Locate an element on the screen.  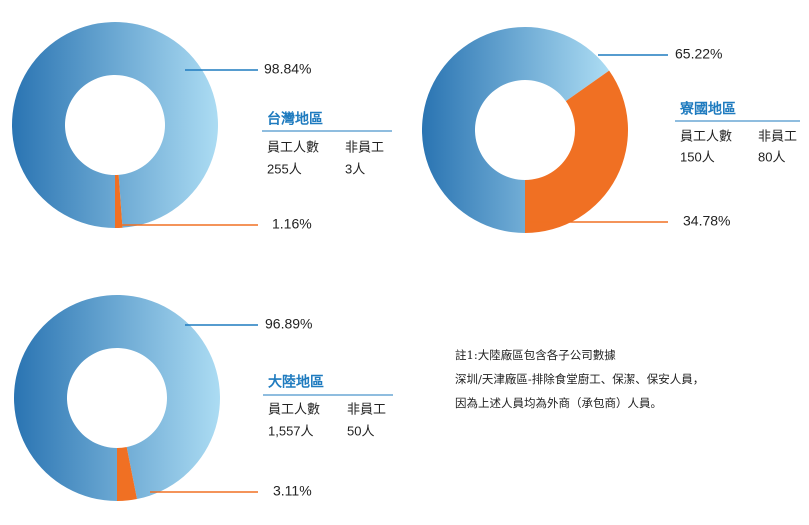
note-line: 註1:大陸廠區包含各子公司數據 is located at coordinates (535, 355).